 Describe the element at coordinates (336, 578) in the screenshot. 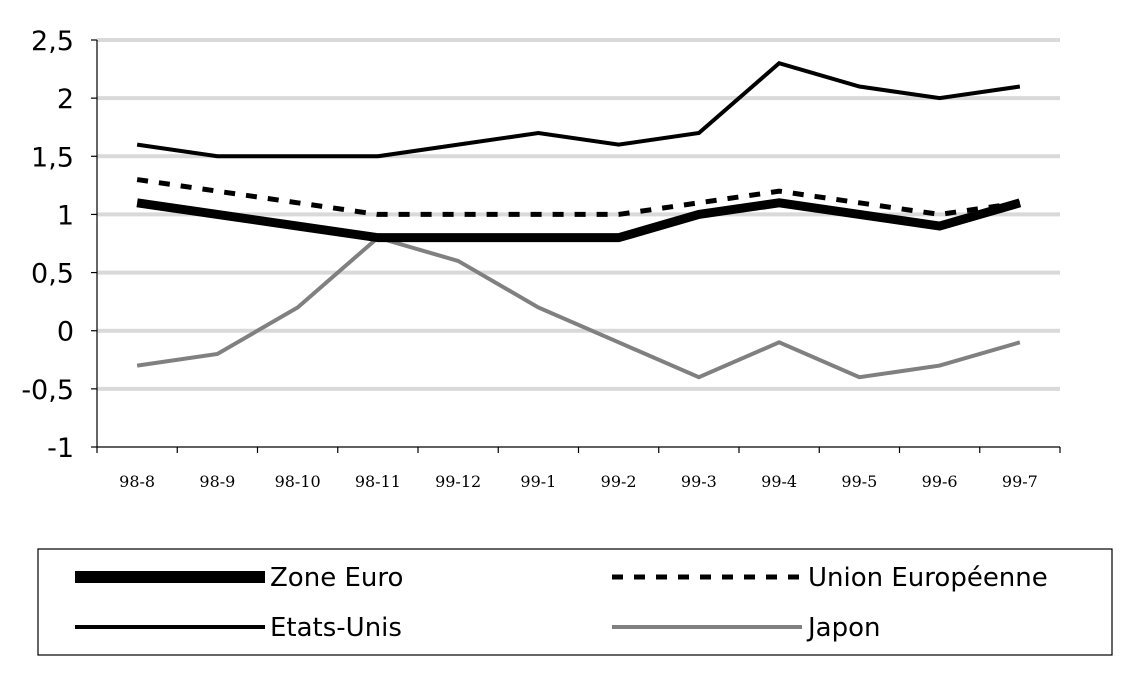

I see `legend-label: Zone Euro` at that location.